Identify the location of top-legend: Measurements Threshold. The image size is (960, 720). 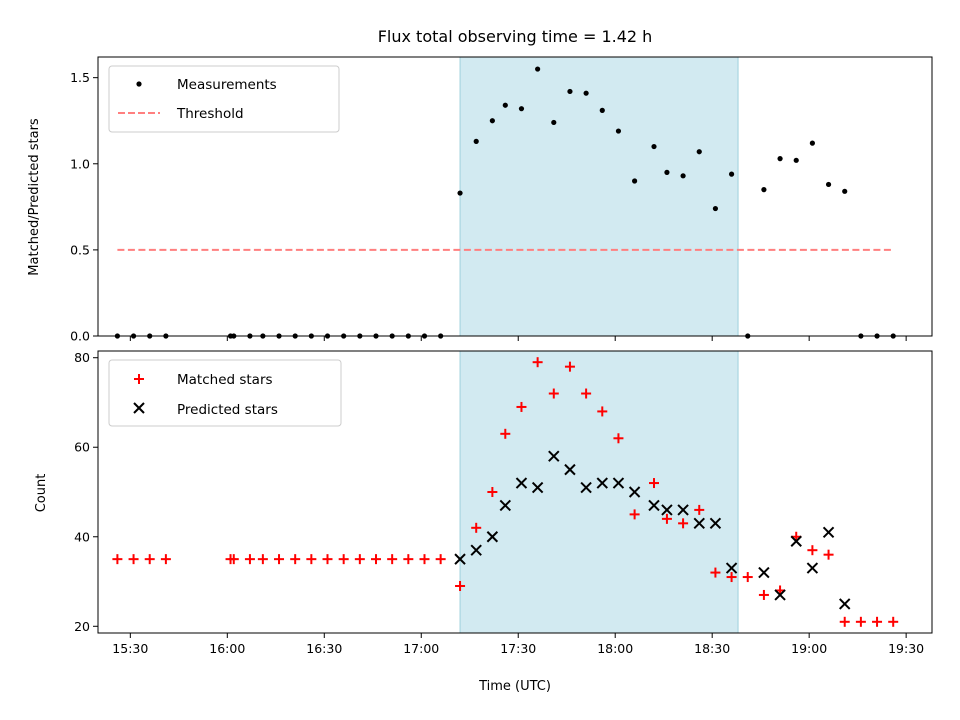
(224, 99).